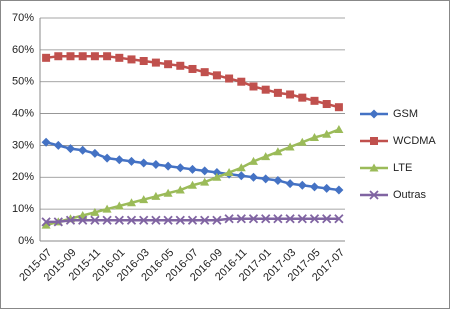  Describe the element at coordinates (23, 18) in the screenshot. I see `y-tick-label: 70%` at that location.